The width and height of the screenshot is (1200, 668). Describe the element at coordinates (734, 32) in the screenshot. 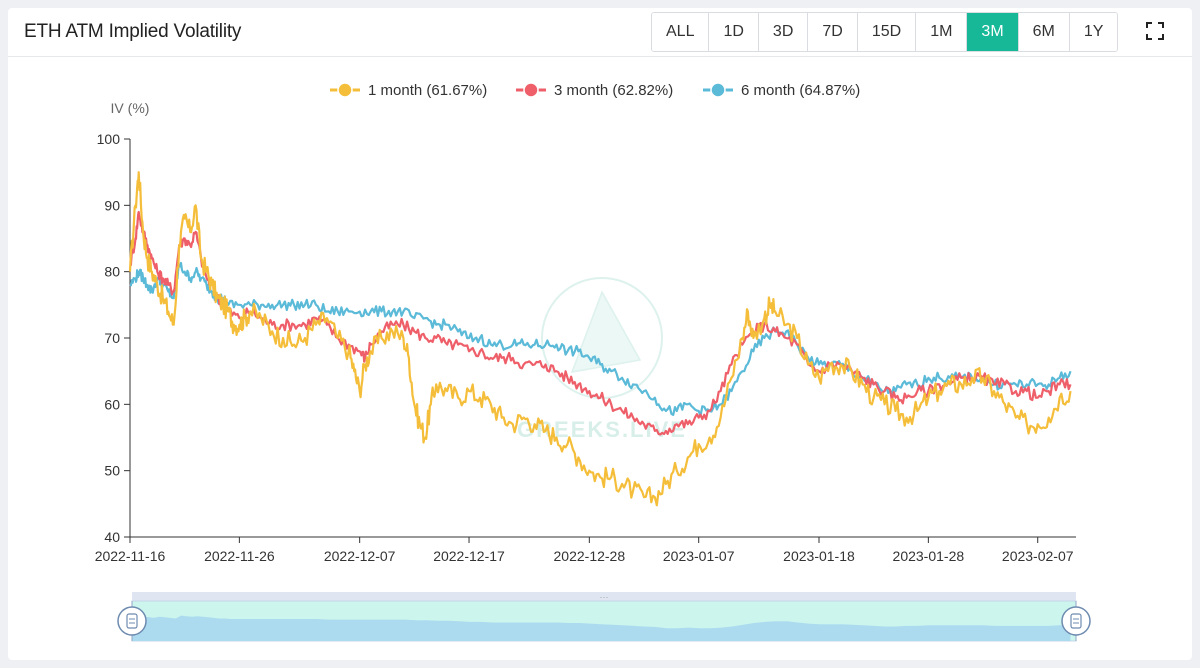

I see `range-button-1d: 1D` at that location.